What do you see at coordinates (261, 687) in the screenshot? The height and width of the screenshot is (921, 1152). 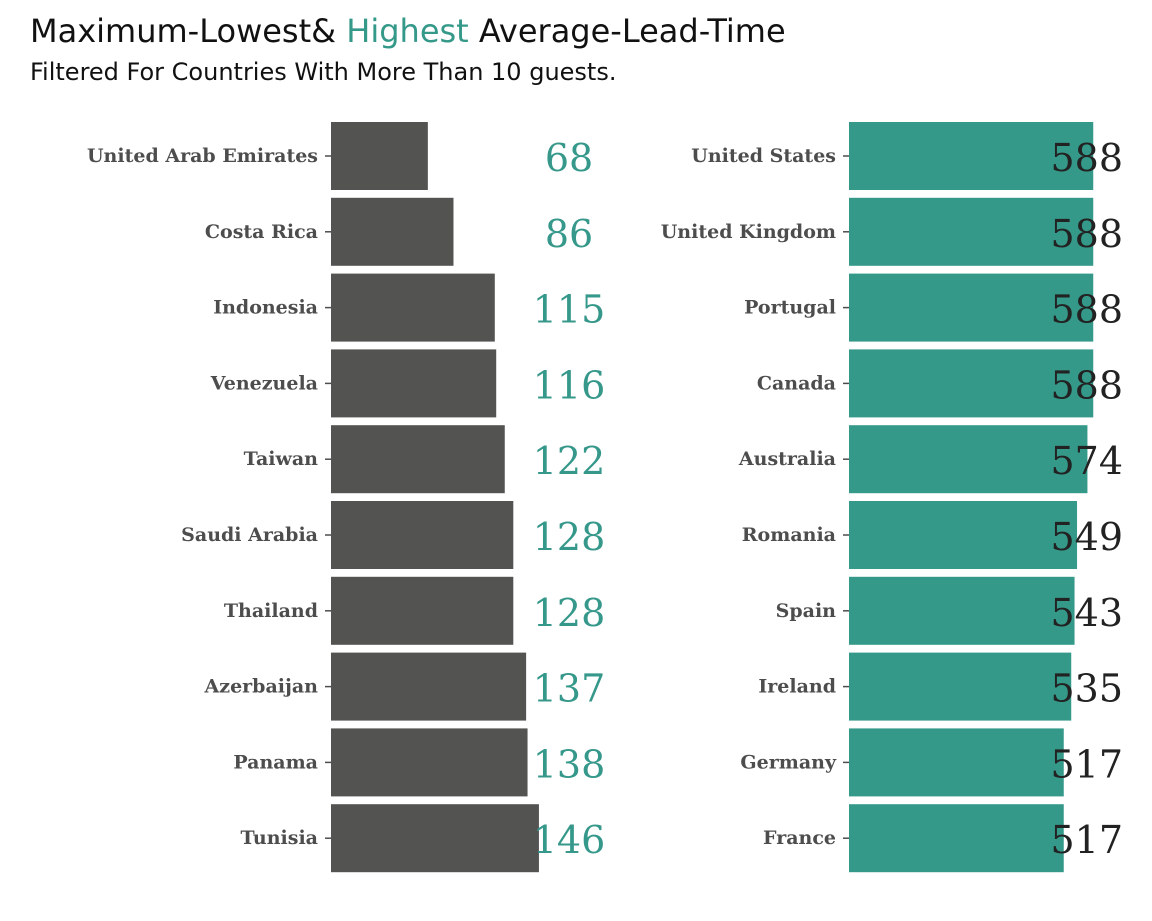 I see `left-category-label: Azerbaijan` at bounding box center [261, 687].